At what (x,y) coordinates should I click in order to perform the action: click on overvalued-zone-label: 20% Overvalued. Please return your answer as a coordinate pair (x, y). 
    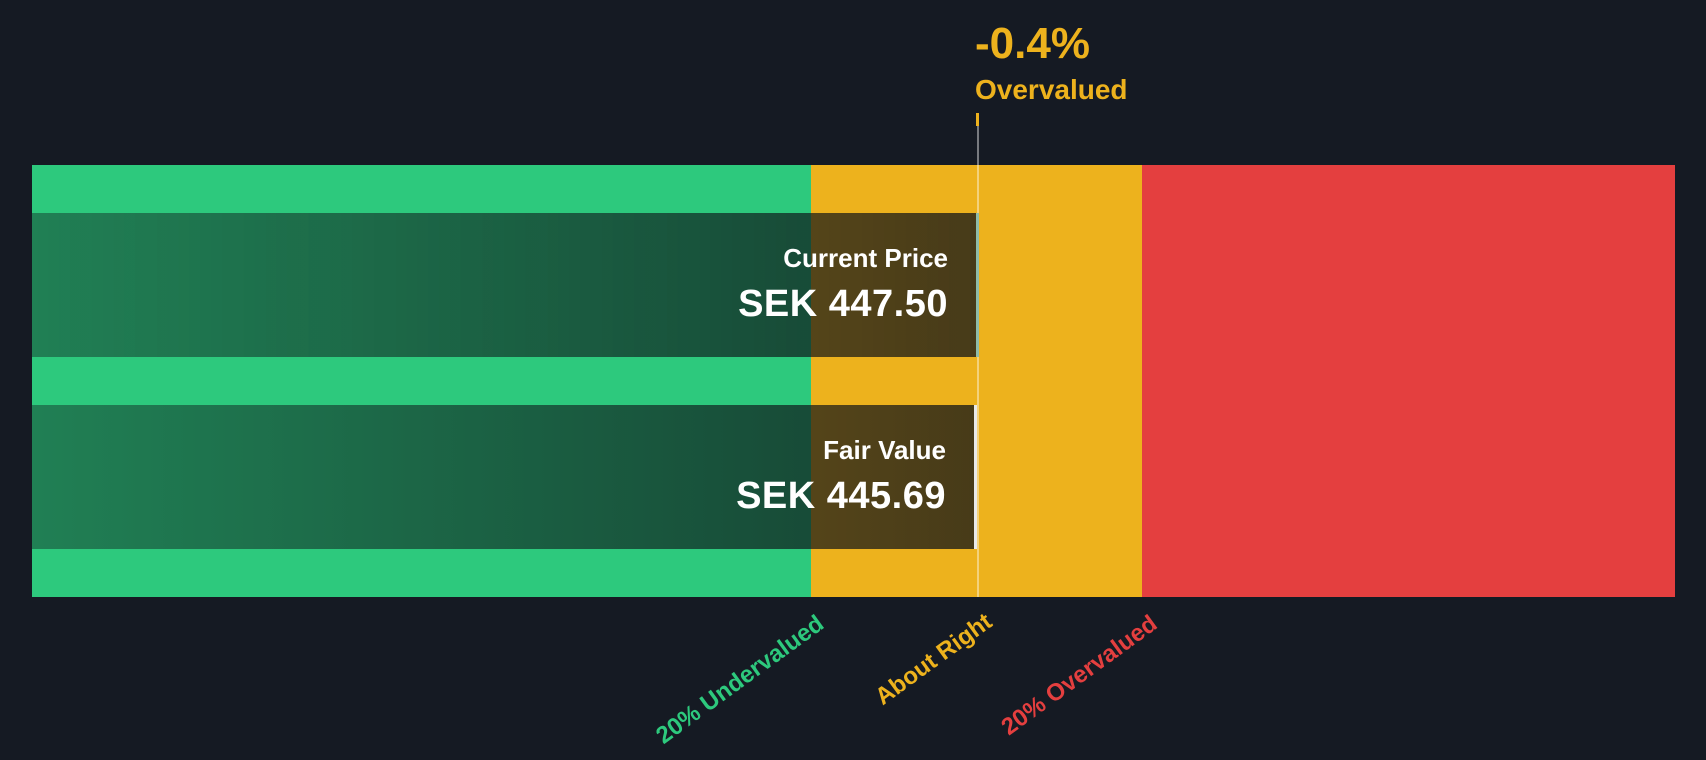
    Looking at the image, I should click on (1078, 675).